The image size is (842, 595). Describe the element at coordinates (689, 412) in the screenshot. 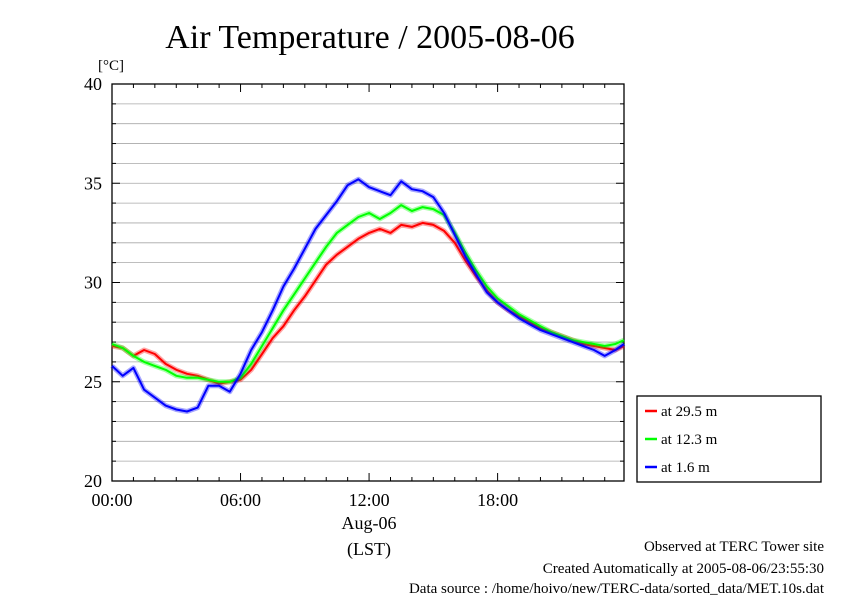

I see `legend-label-0: at 29.5 m` at that location.